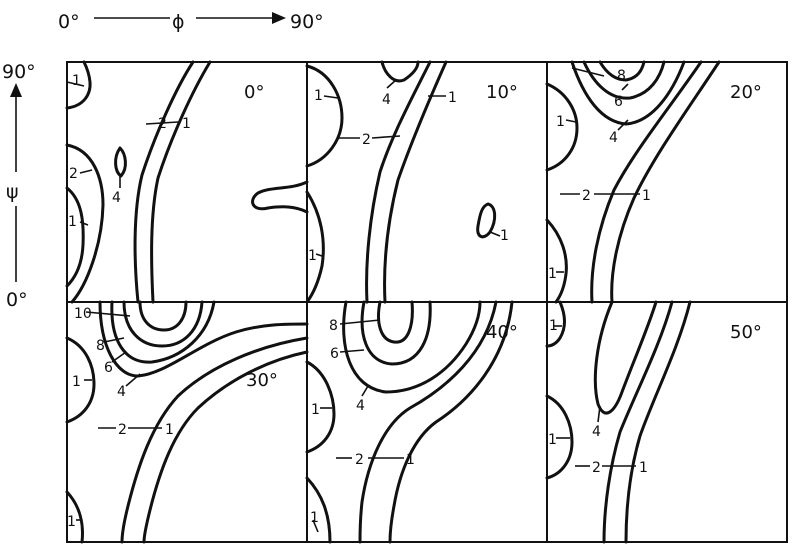  I want to click on psi-axis-arrowhead, so click(16, 90).